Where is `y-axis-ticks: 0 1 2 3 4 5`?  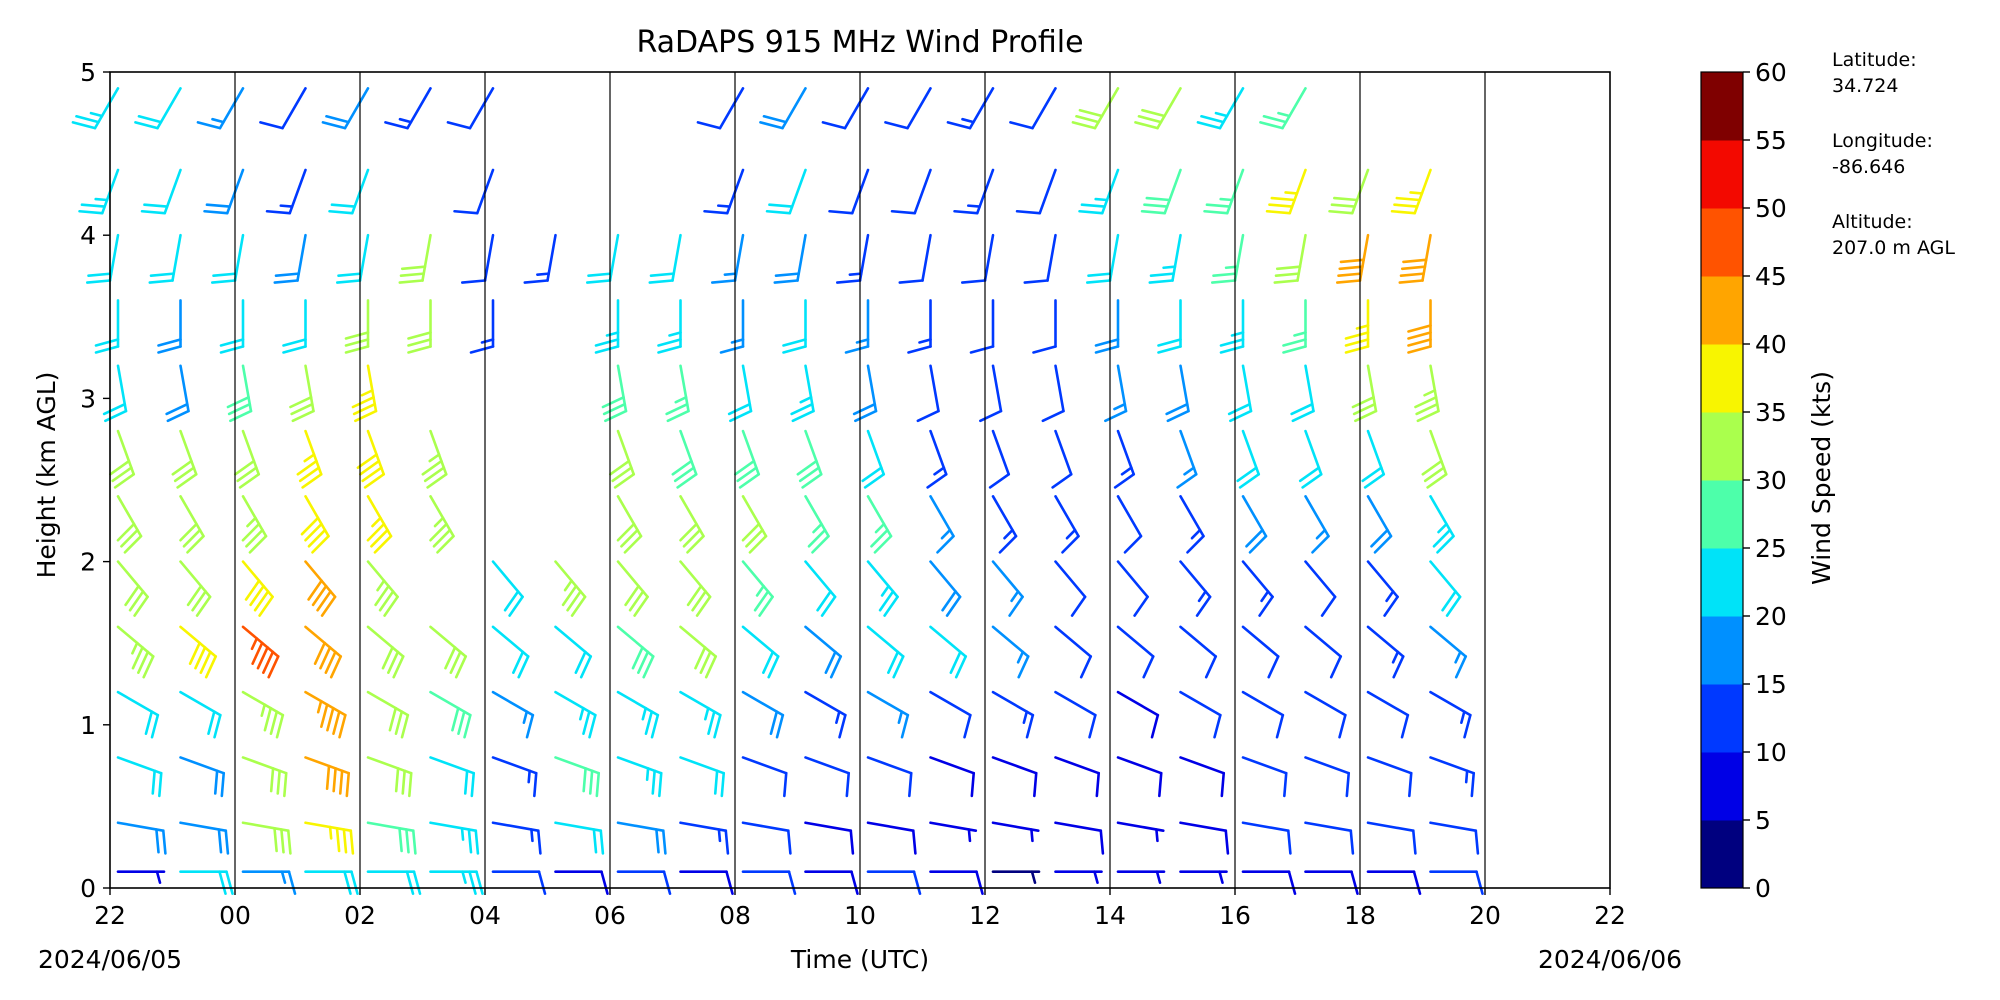 y-axis-ticks: 0 1 2 3 4 5 is located at coordinates (95, 480).